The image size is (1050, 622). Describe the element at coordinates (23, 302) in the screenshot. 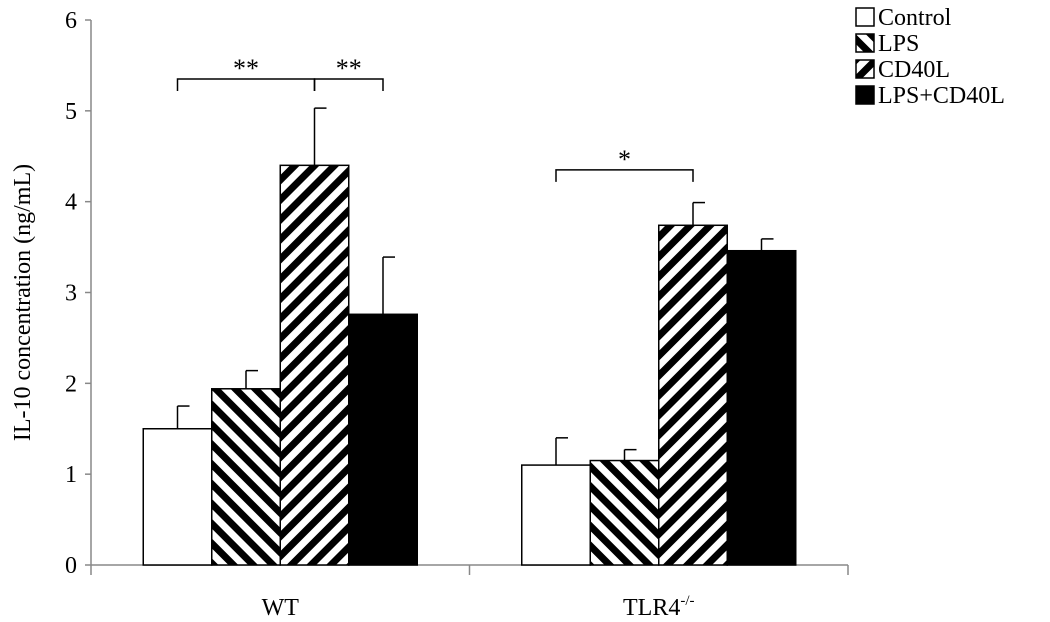

I see `y-axis-label: IL-10 concentration (ng/mL)` at that location.